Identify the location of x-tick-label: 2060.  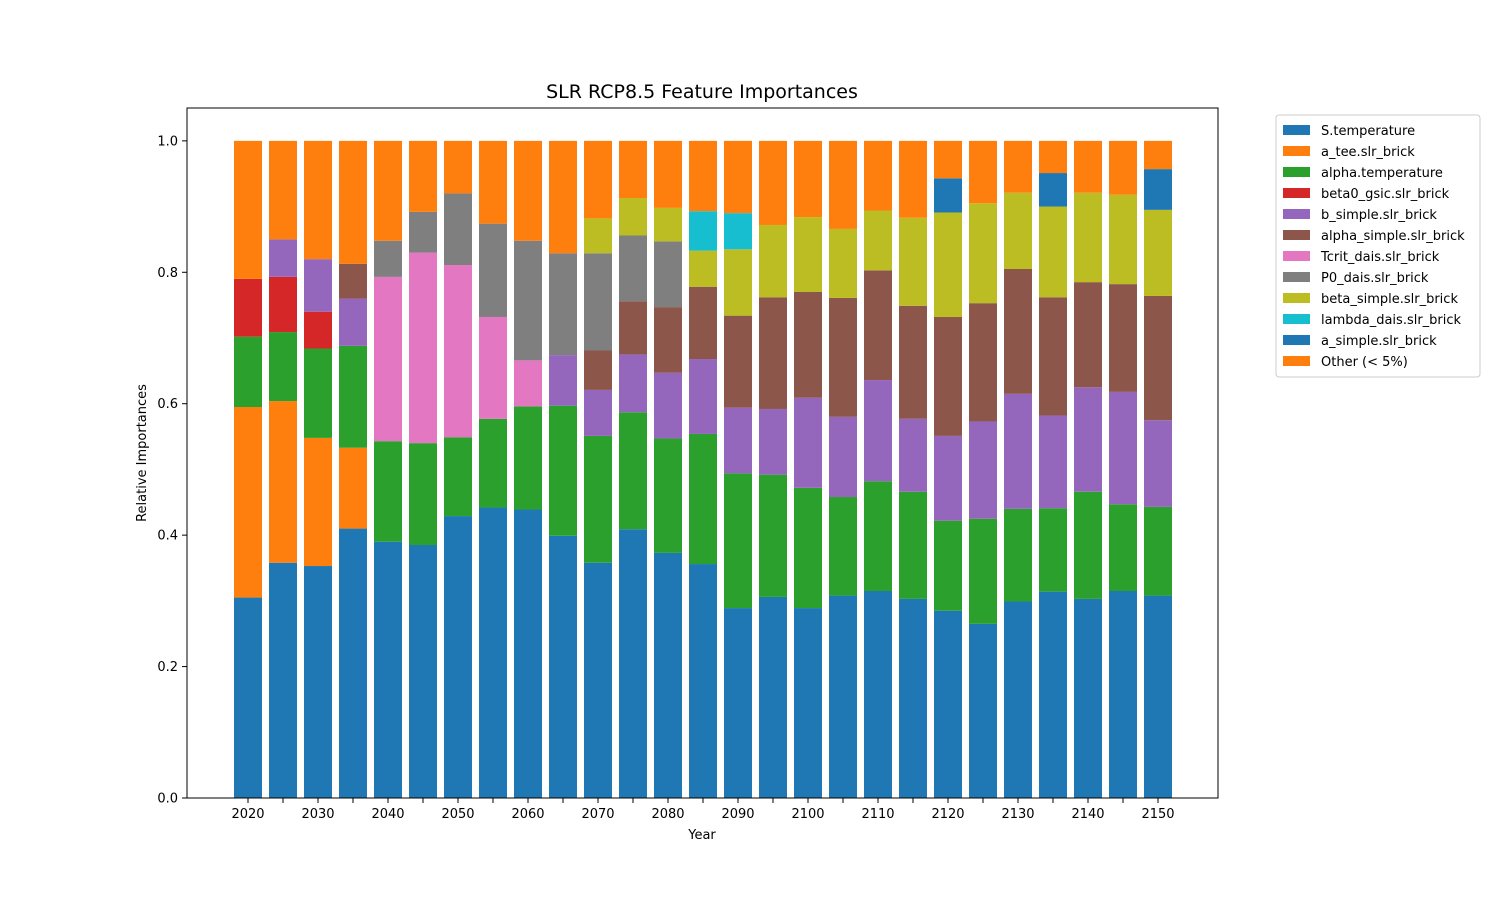
(527, 814).